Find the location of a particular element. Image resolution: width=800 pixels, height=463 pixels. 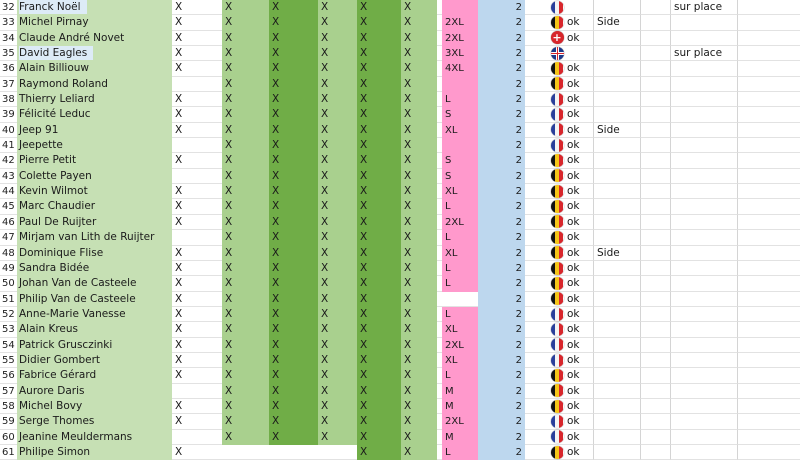

note-cell: Side is located at coordinates (616, 253).